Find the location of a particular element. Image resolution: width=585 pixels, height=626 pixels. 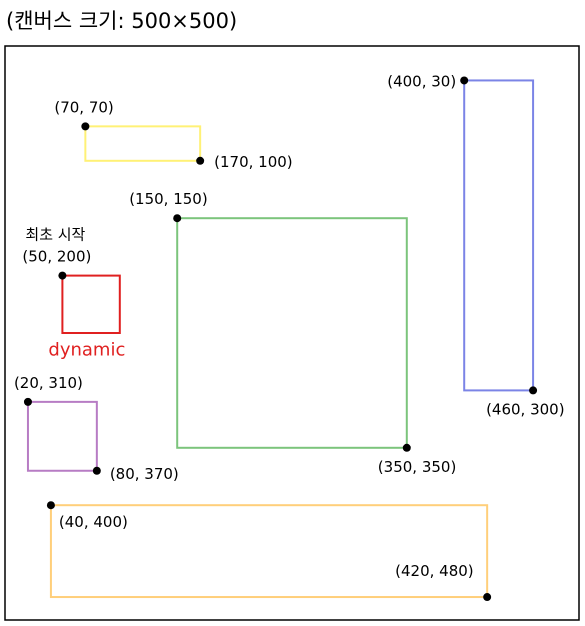

point-purple-top-left is located at coordinates (27, 401).